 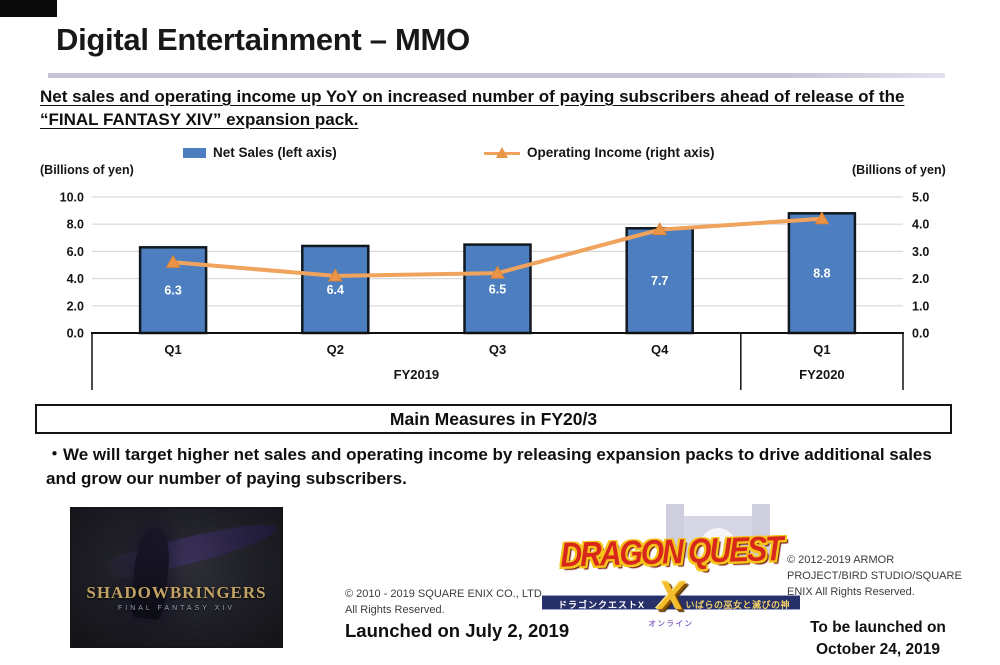 I want to click on bar-value-label: 8.8, so click(x=821, y=274).